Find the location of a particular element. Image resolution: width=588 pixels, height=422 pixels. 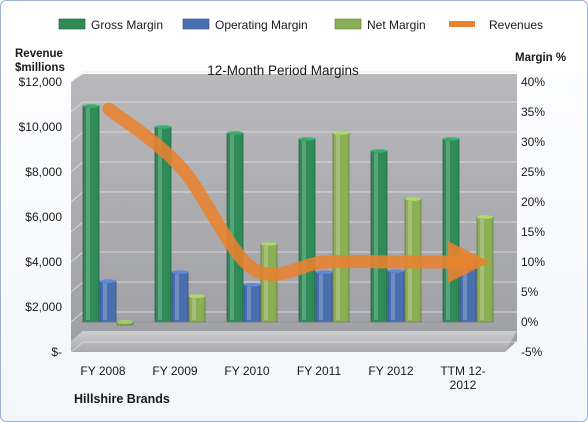

left-tick-label: $2,000 is located at coordinates (43, 307).